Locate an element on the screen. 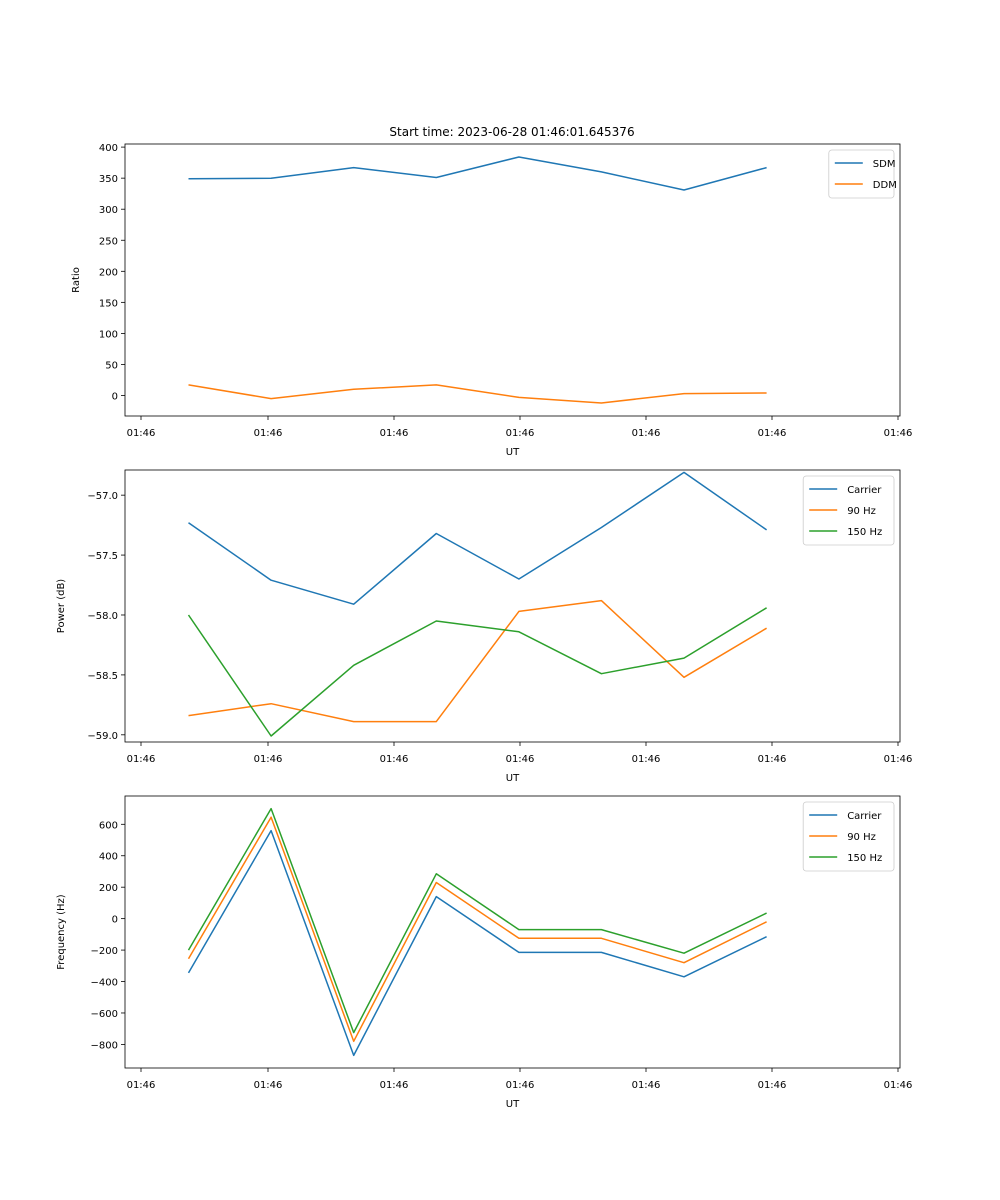  y-axis-label: Power (dB) is located at coordinates (61, 606).